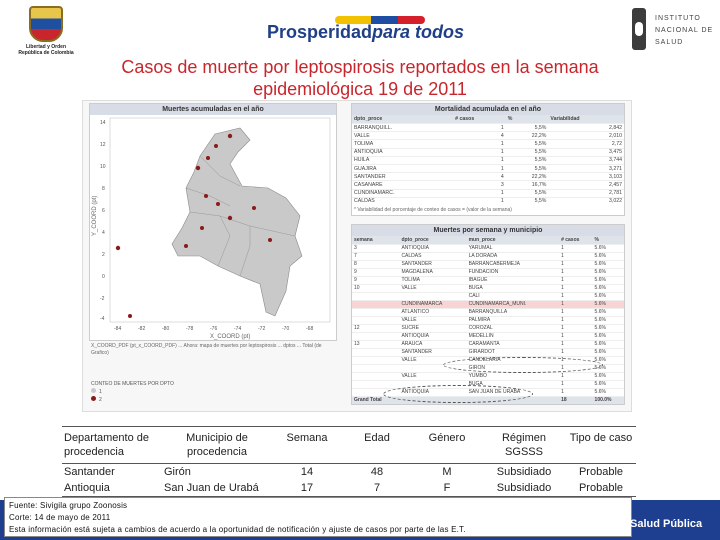  What do you see at coordinates (433, 328) in the screenshot?
I see `table2-cell: SUCRE` at bounding box center [433, 328].